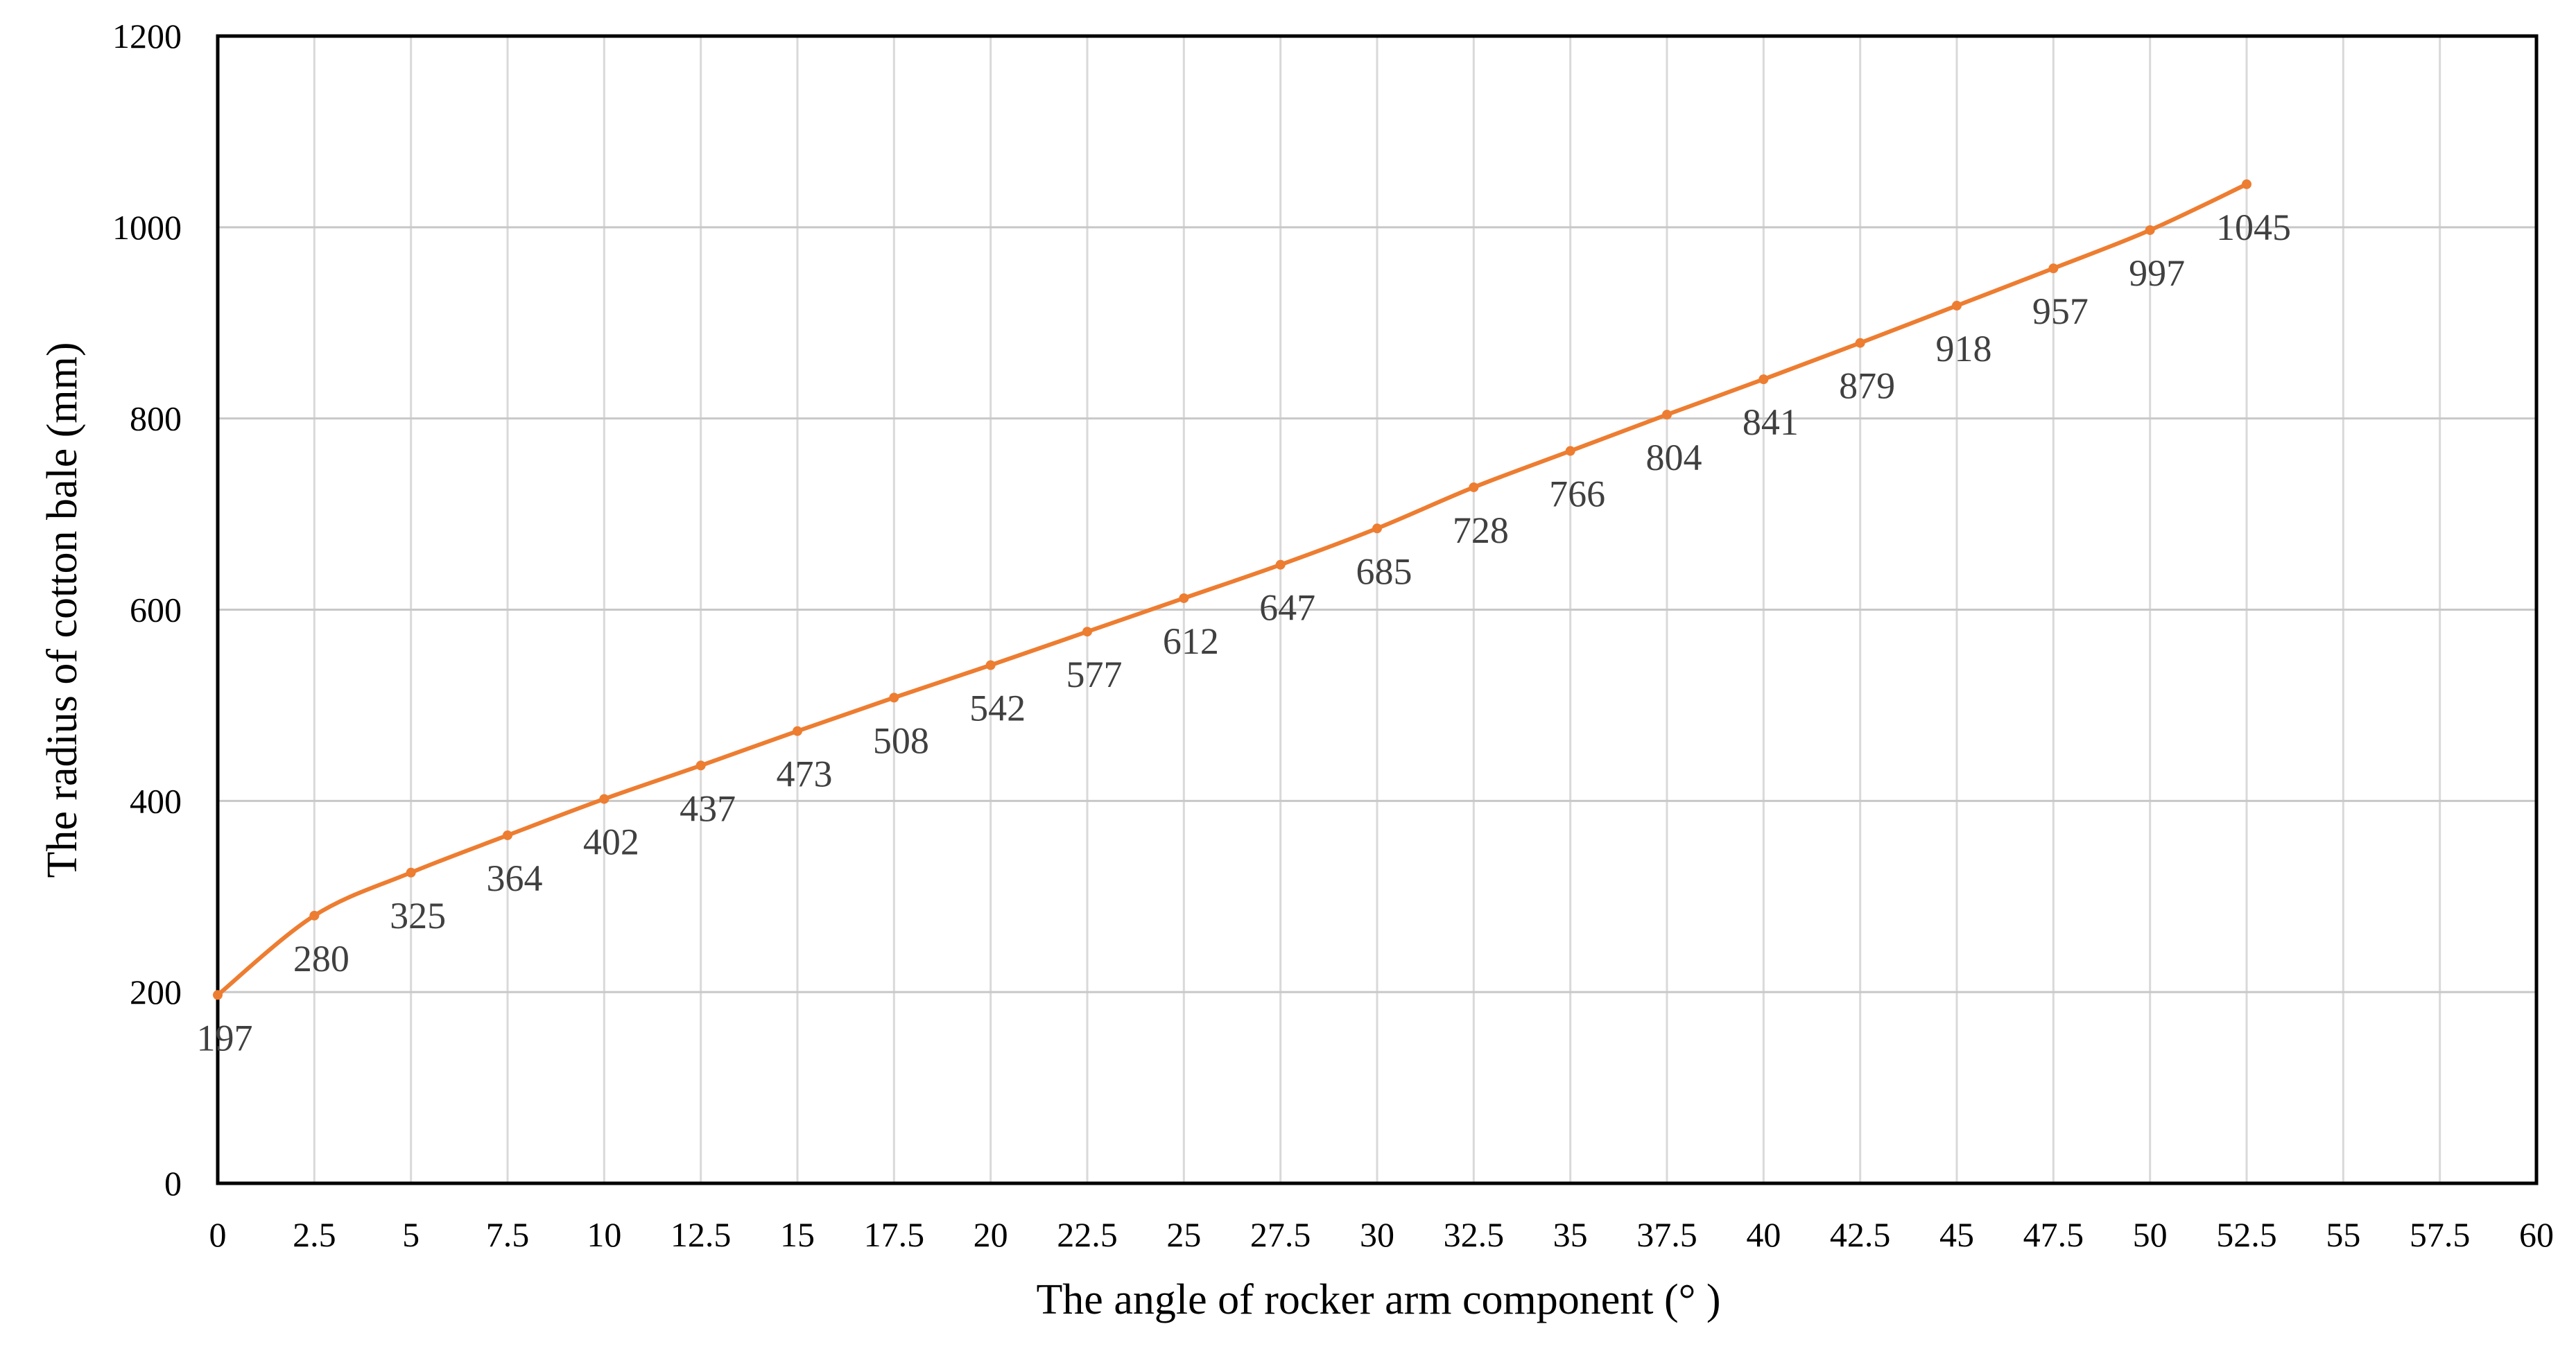  What do you see at coordinates (2253, 227) in the screenshot?
I see `data-label: 1045` at bounding box center [2253, 227].